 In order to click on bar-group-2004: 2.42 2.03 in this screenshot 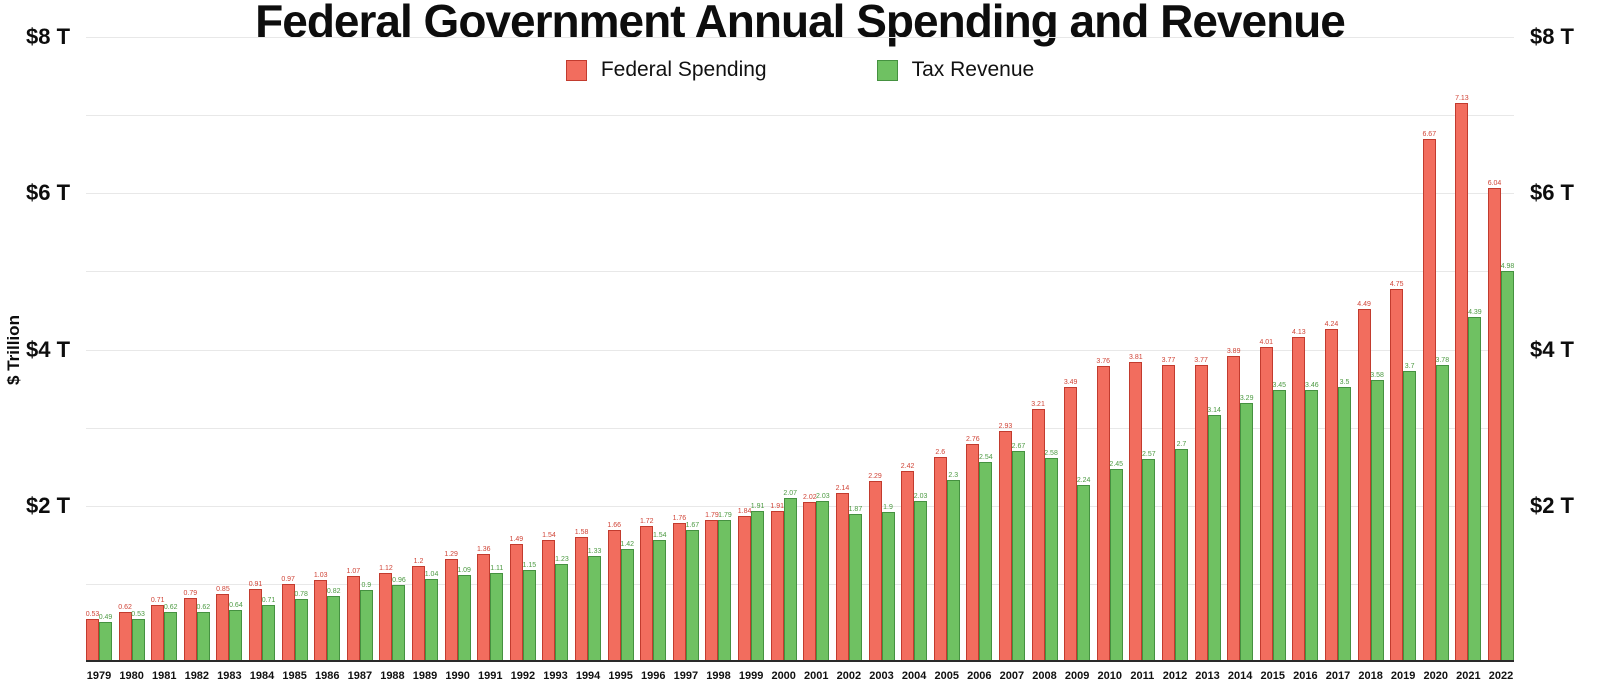, I will do `click(914, 561)`.